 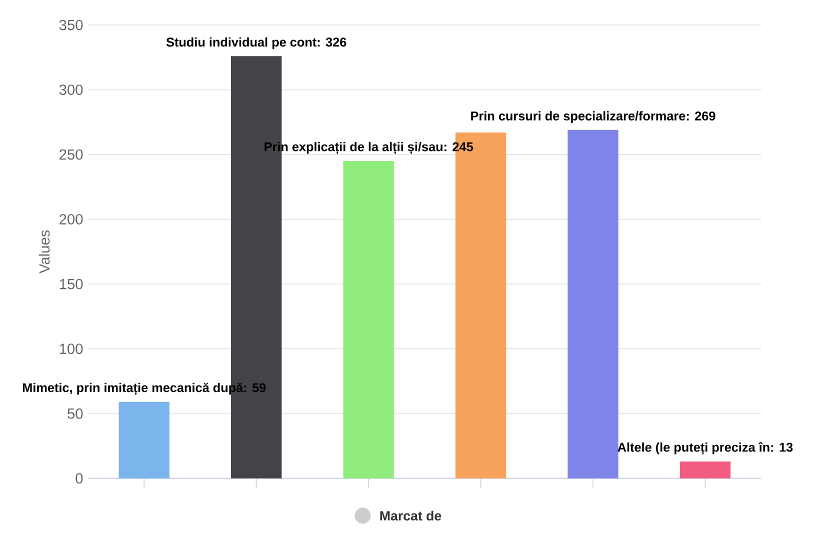 I want to click on y-tick-label: 50, so click(x=75, y=413).